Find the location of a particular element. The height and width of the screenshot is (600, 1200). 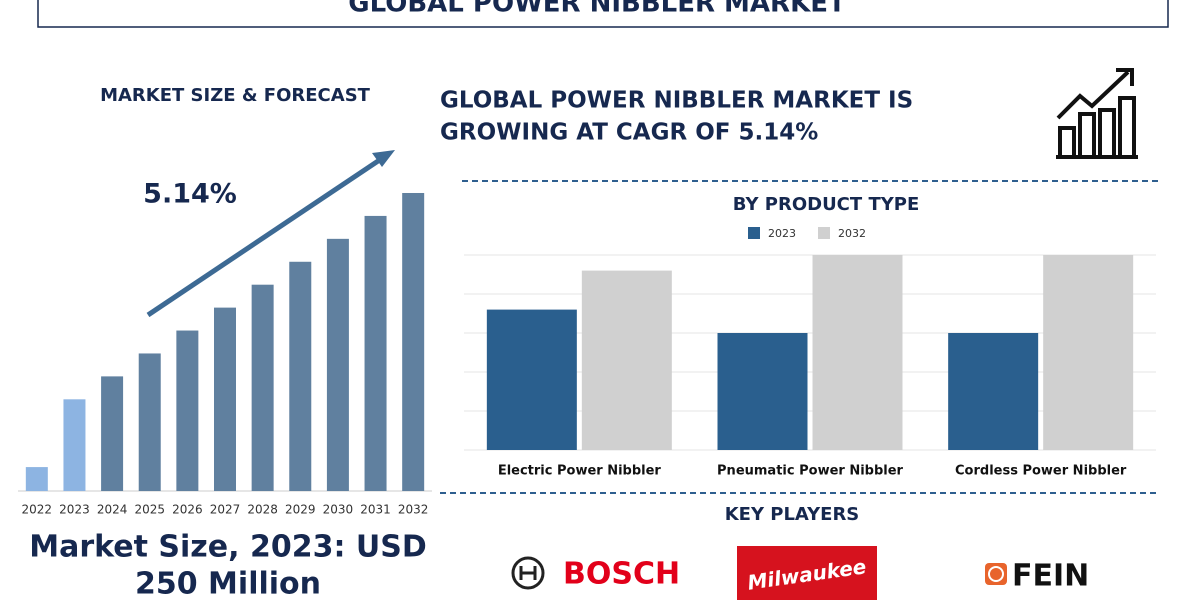

key-players-title: KEY PLAYERS is located at coordinates (792, 514).